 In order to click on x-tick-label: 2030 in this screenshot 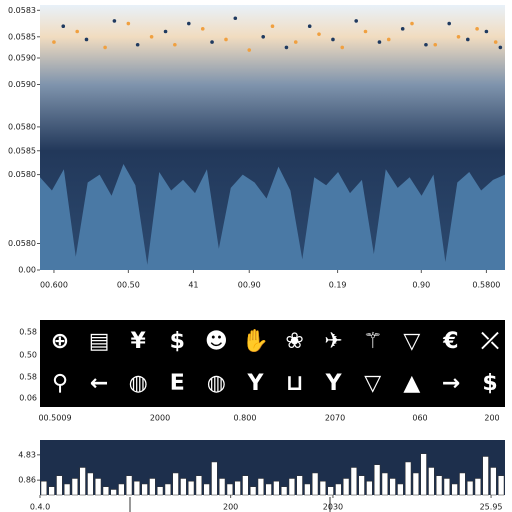, I will do `click(333, 507)`.